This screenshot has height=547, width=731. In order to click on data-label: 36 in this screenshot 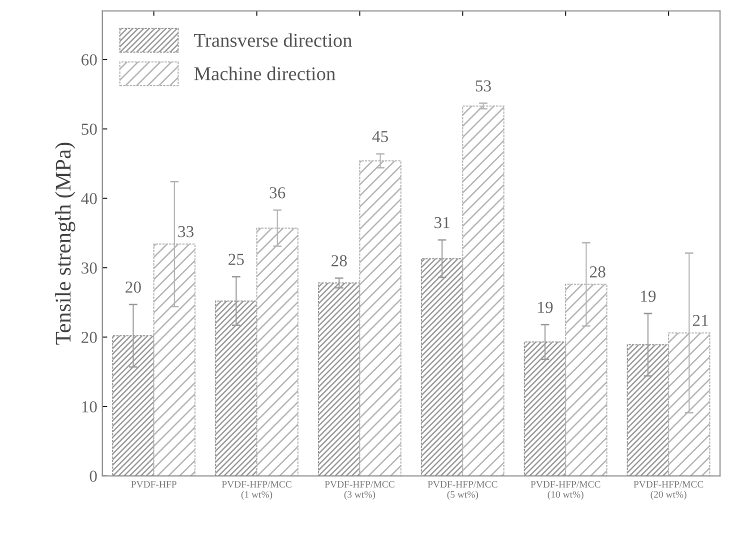, I will do `click(278, 192)`.